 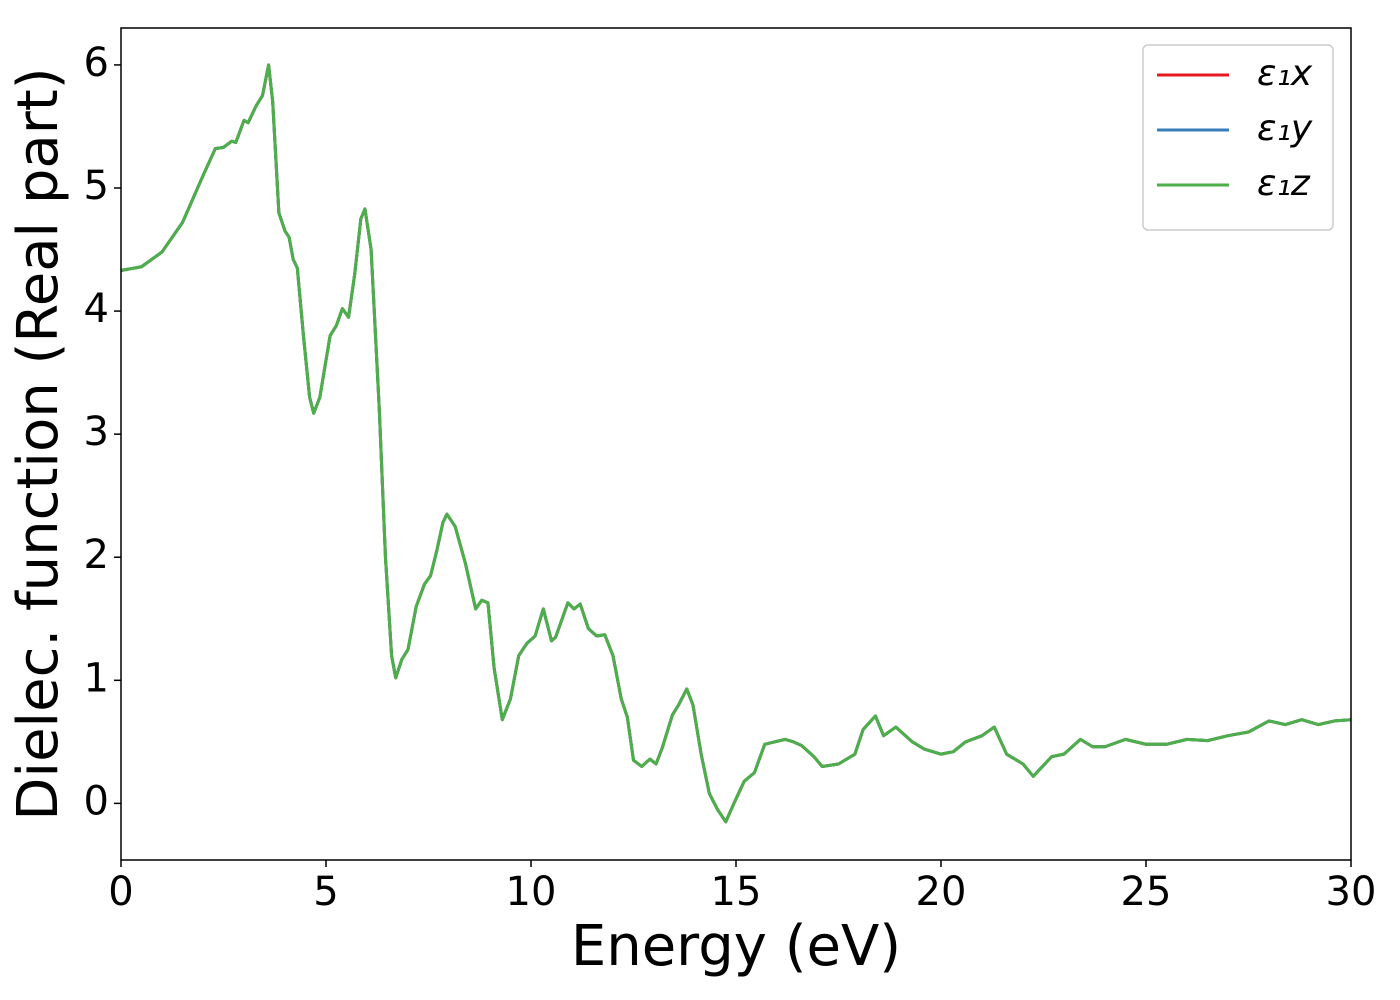 I want to click on x-axis-label: Energy (eV), so click(x=736, y=946).